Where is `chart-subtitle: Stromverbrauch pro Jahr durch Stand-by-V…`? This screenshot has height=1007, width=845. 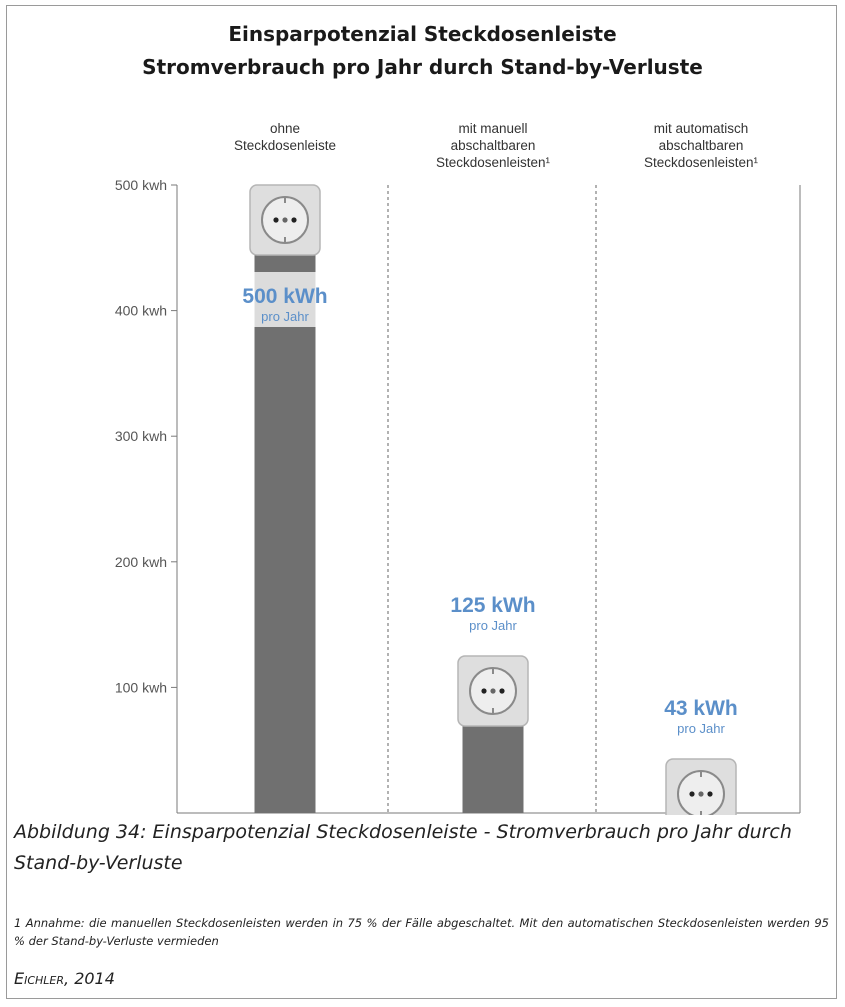 chart-subtitle: Stromverbrauch pro Jahr durch Stand-by-V… is located at coordinates (422, 67).